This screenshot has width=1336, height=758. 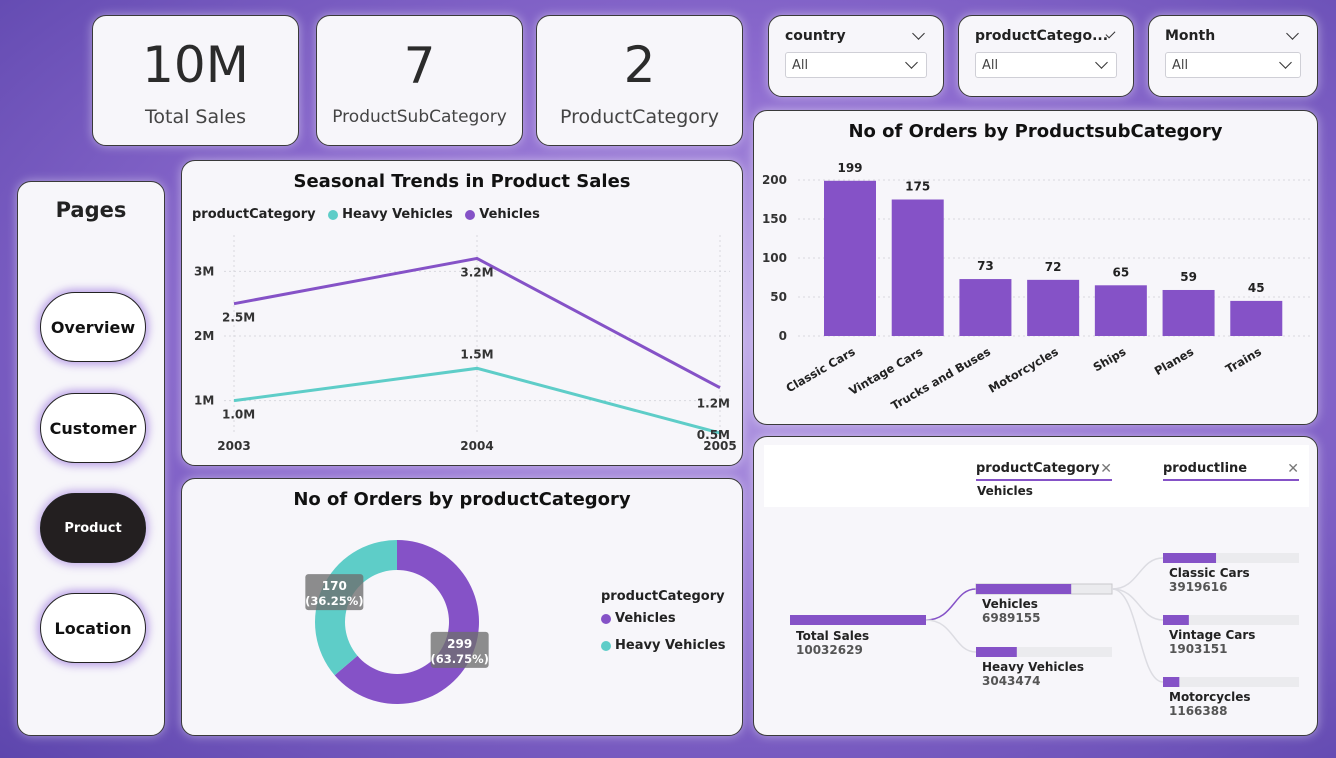 What do you see at coordinates (254, 214) in the screenshot?
I see `legend-title: productCategory` at bounding box center [254, 214].